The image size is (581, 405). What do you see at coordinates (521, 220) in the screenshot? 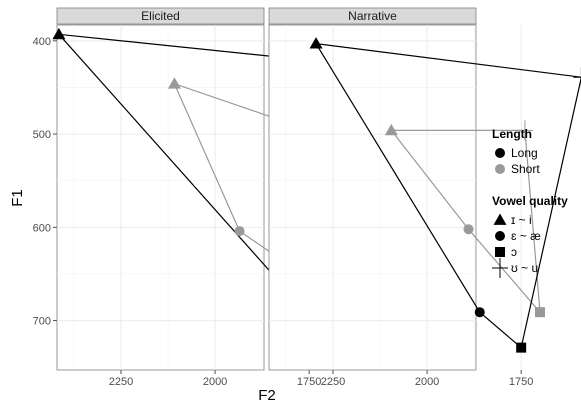
I see `legend-item-label: ɪ ~ i` at bounding box center [521, 220].